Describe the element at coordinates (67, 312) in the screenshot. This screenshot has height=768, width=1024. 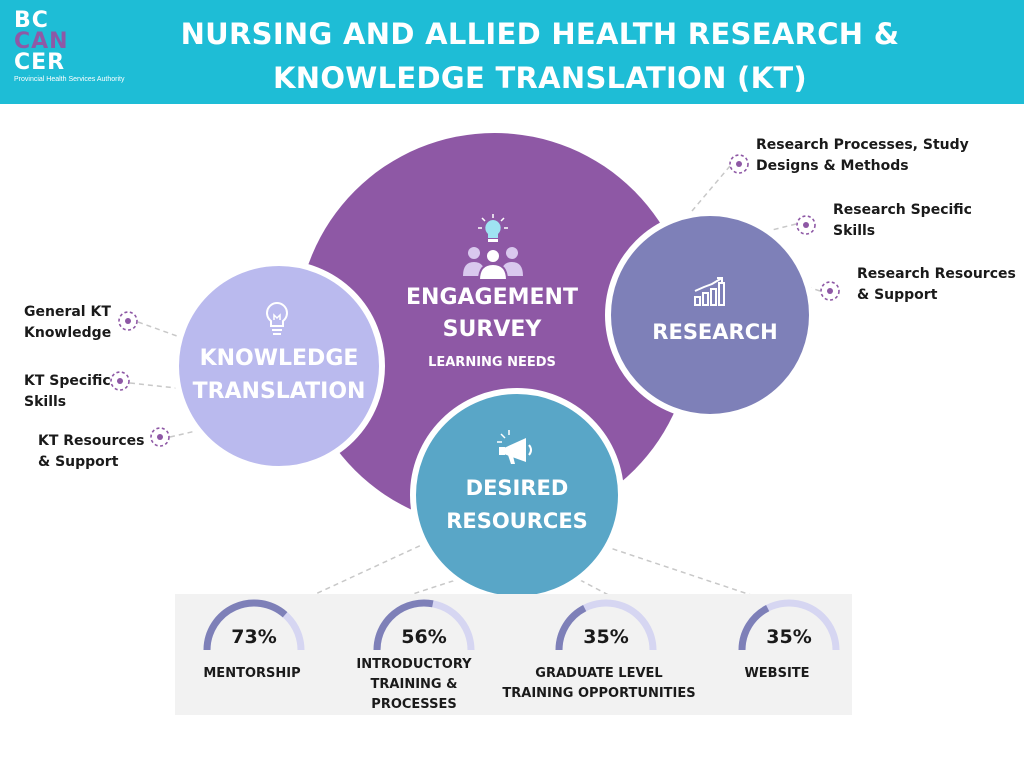
I see `kt-item-1-line-1: General KT` at that location.